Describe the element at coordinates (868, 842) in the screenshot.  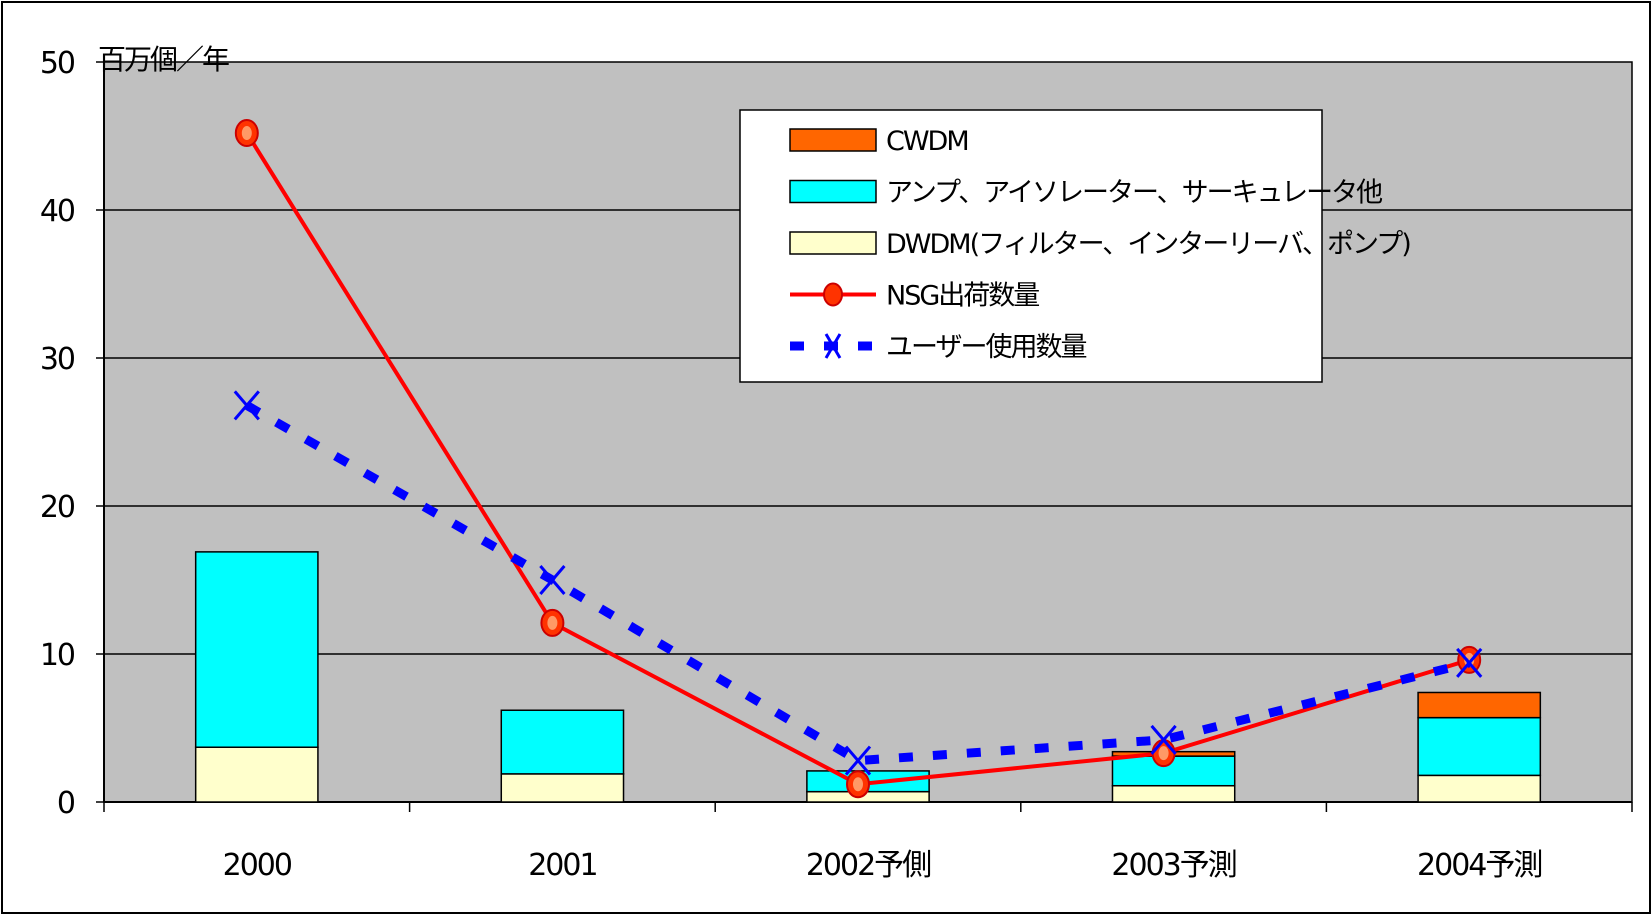
I see `x-axis-ticks: 2000 2001 2002予側 2003予測 2004予測` at that location.